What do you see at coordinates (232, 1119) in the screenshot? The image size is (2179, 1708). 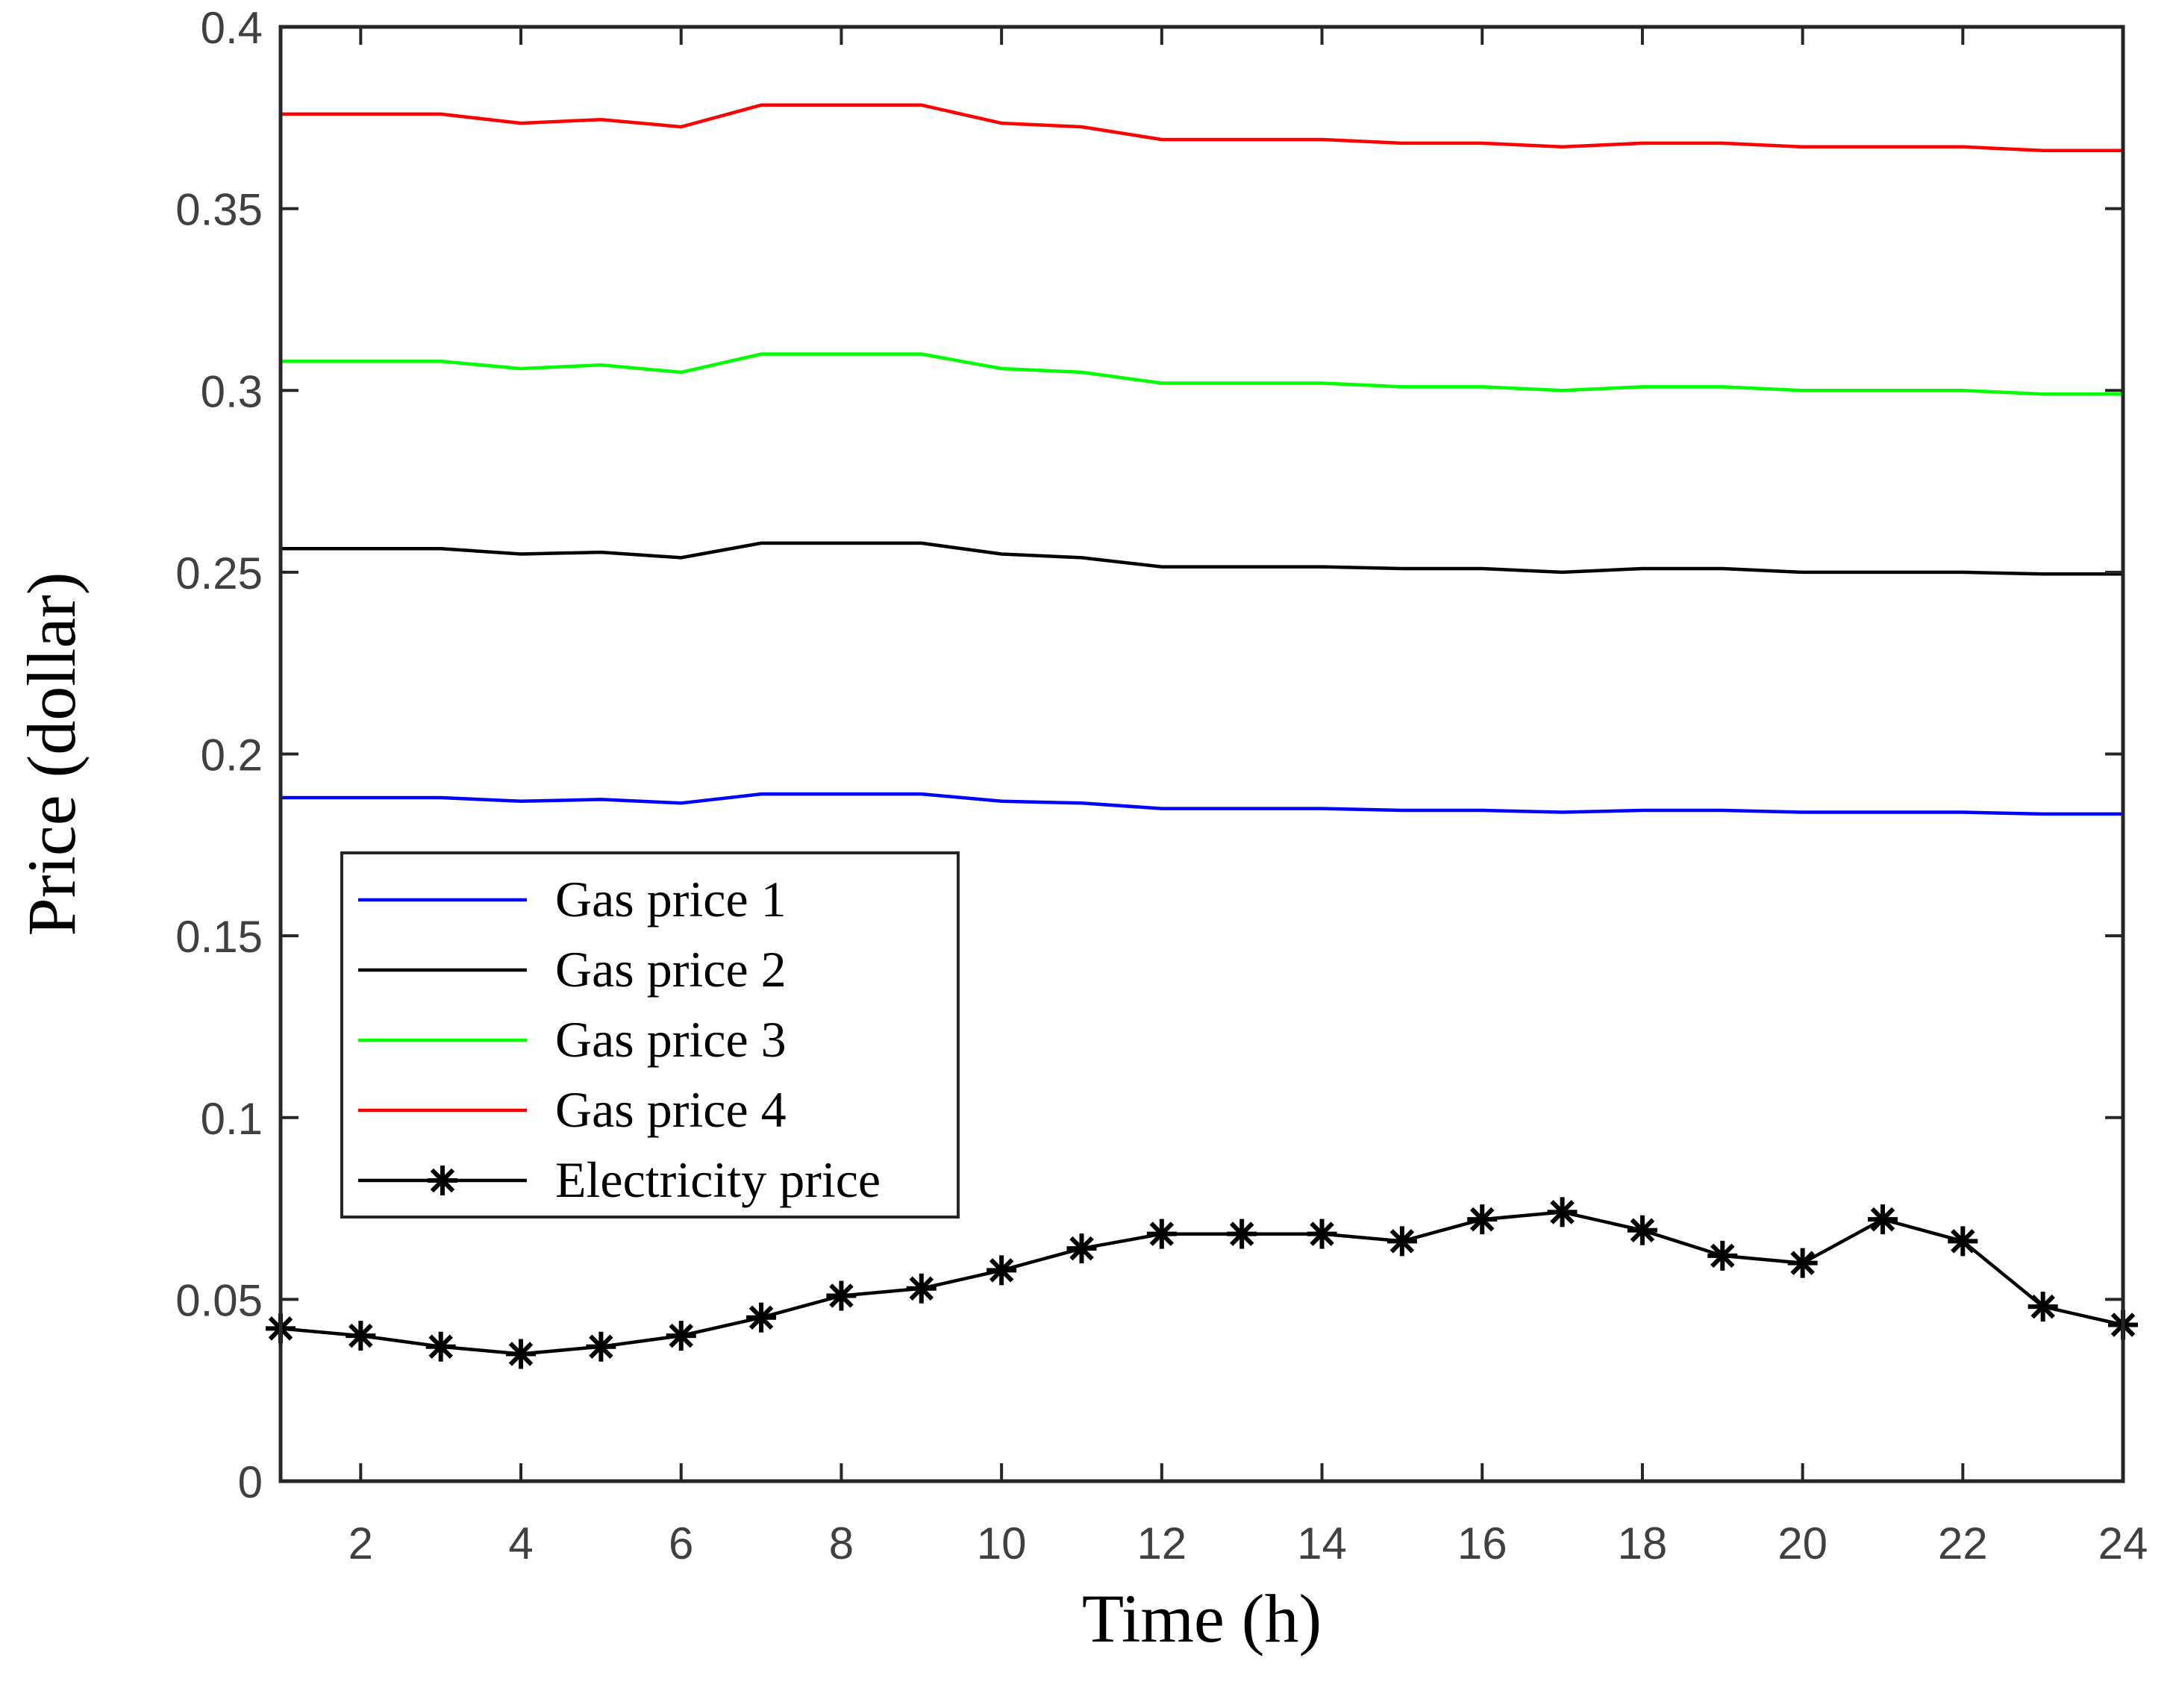 I see `y-tick-label: 0.1` at bounding box center [232, 1119].